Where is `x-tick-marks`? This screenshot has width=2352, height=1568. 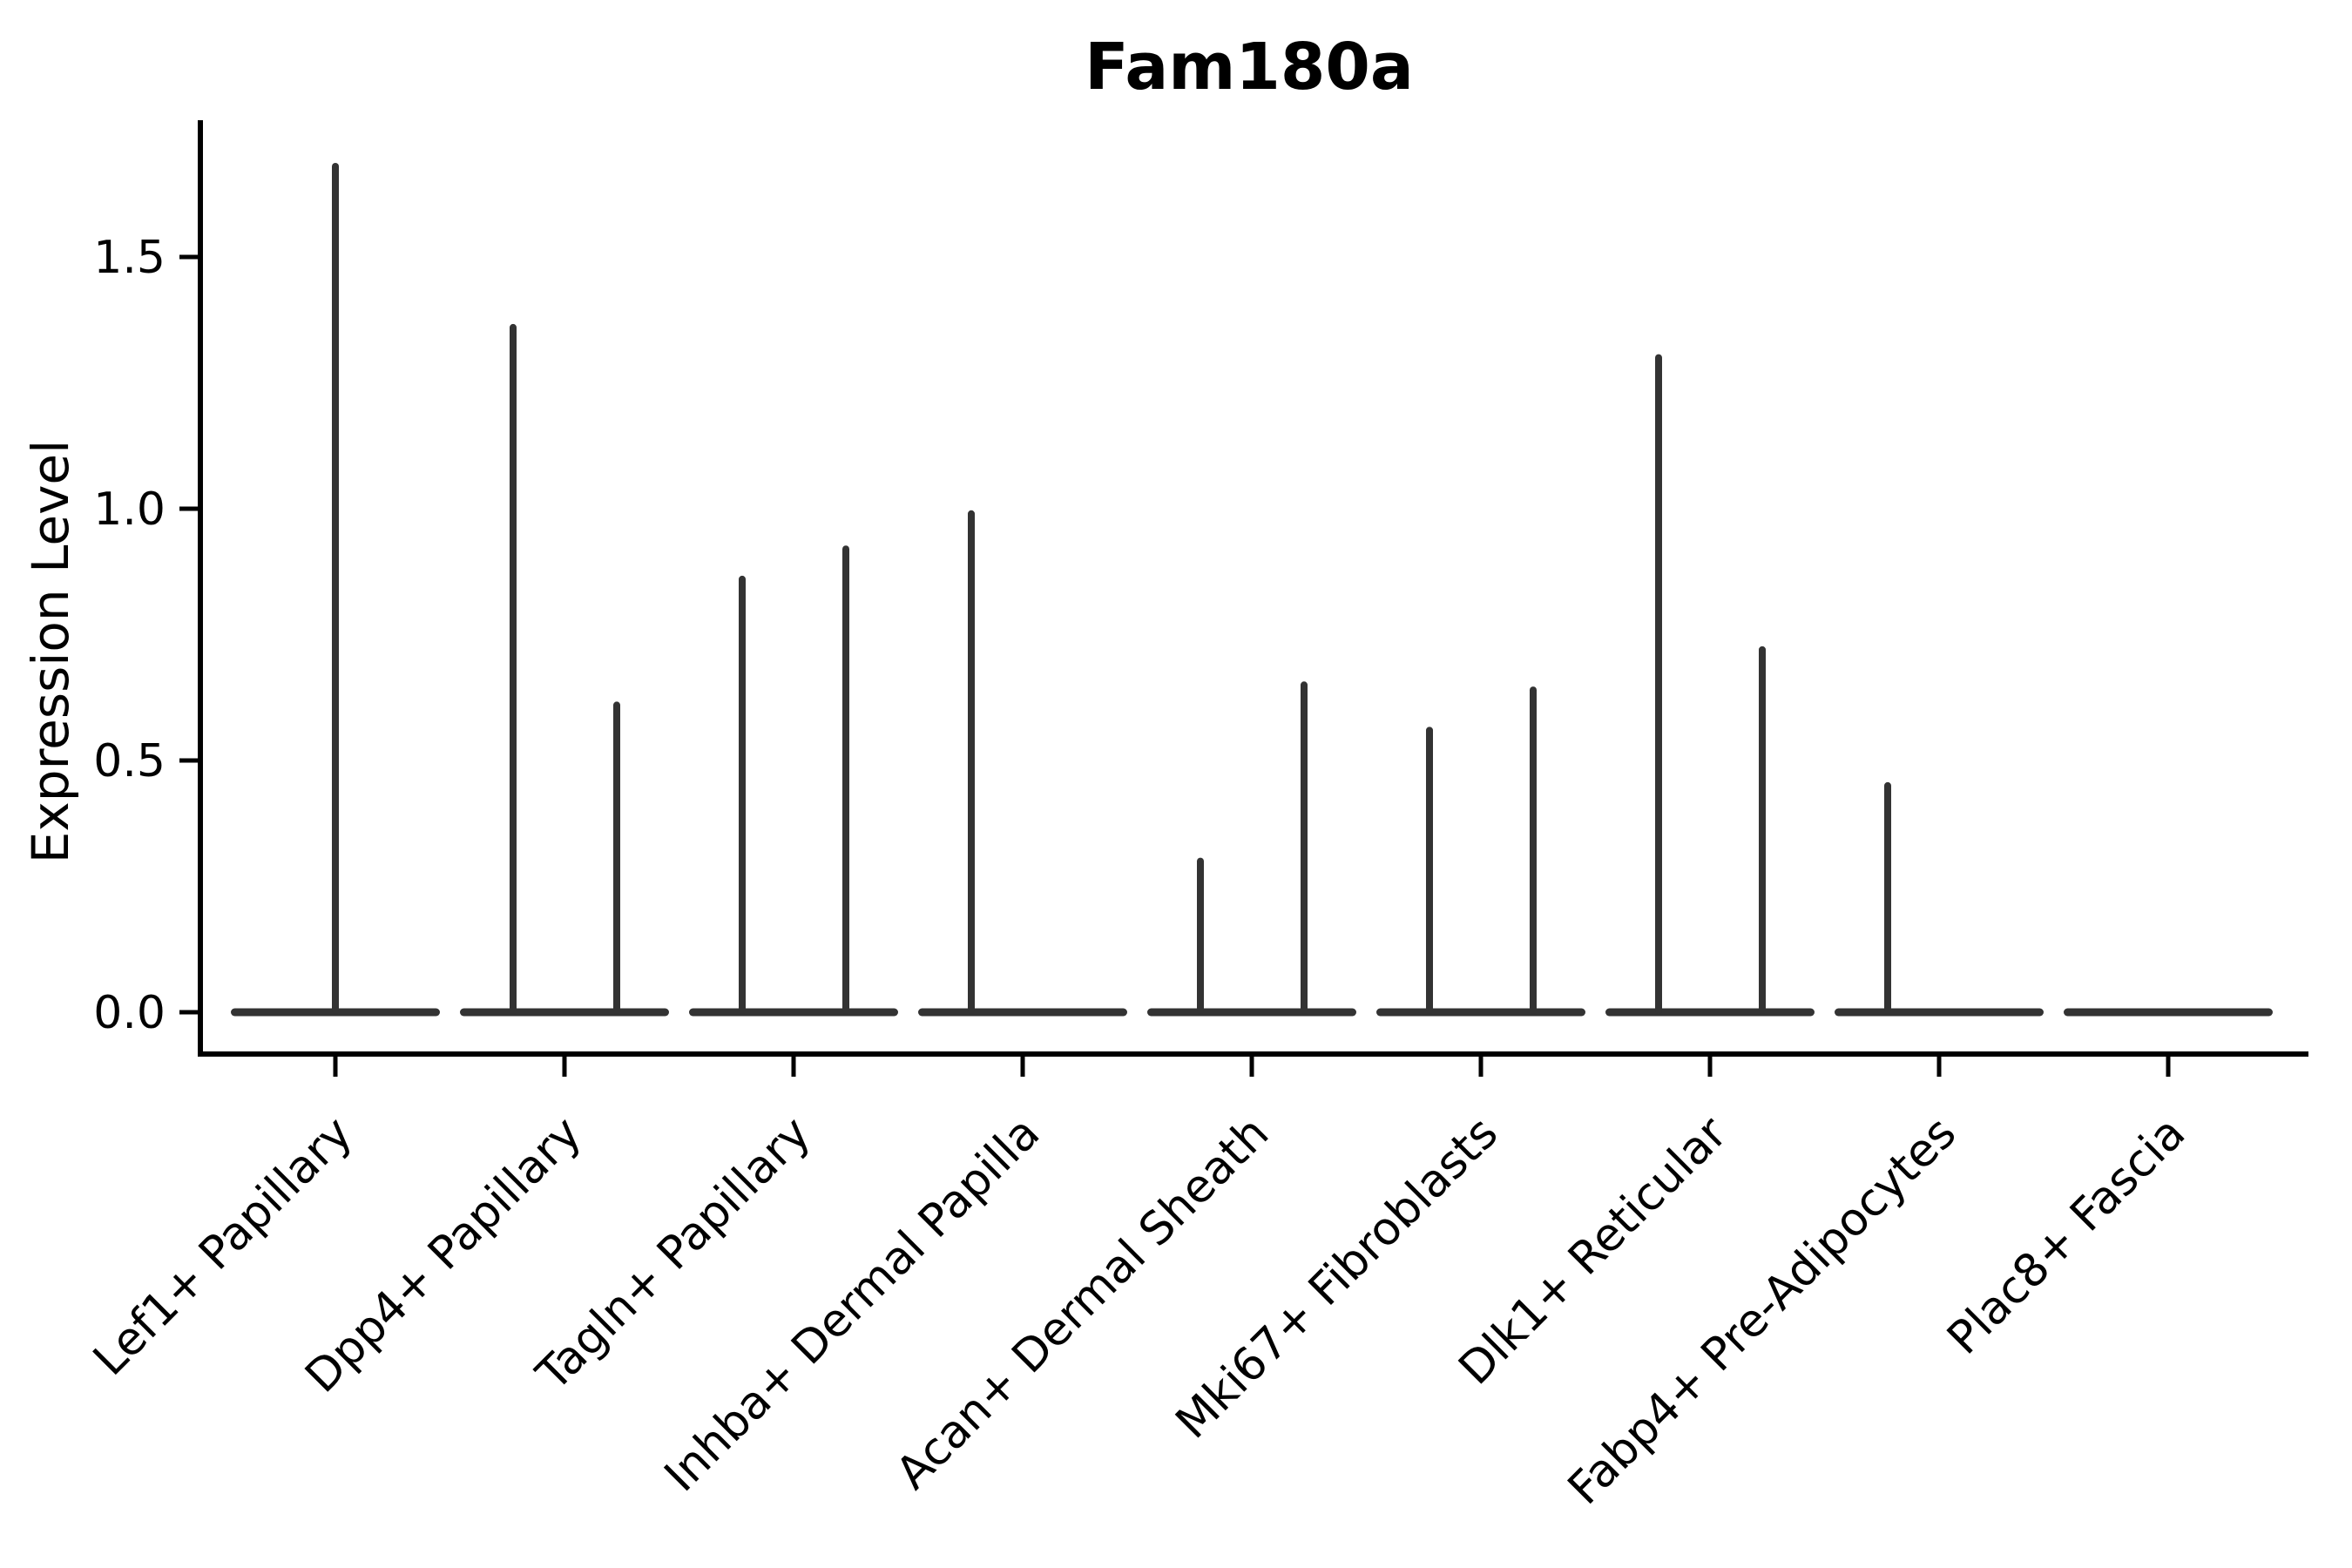
x-tick-marks is located at coordinates (1252, 1066).